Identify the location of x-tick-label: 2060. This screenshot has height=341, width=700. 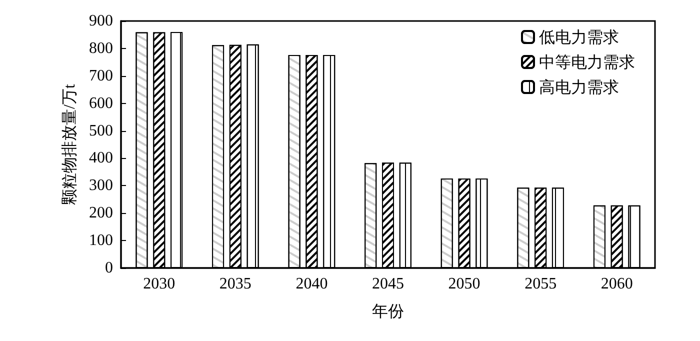
(616, 284).